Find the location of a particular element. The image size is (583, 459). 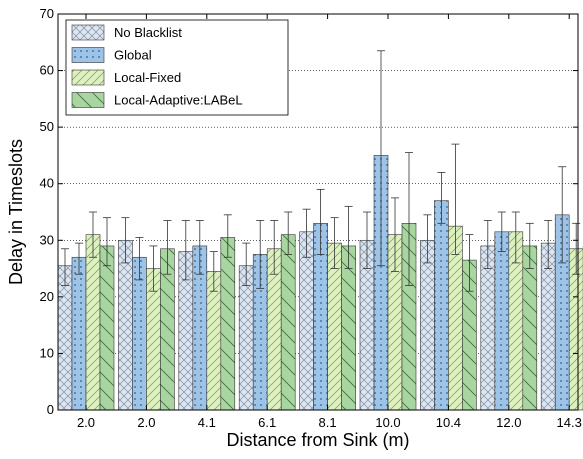

x-tick-label: 14.3 is located at coordinates (569, 422).